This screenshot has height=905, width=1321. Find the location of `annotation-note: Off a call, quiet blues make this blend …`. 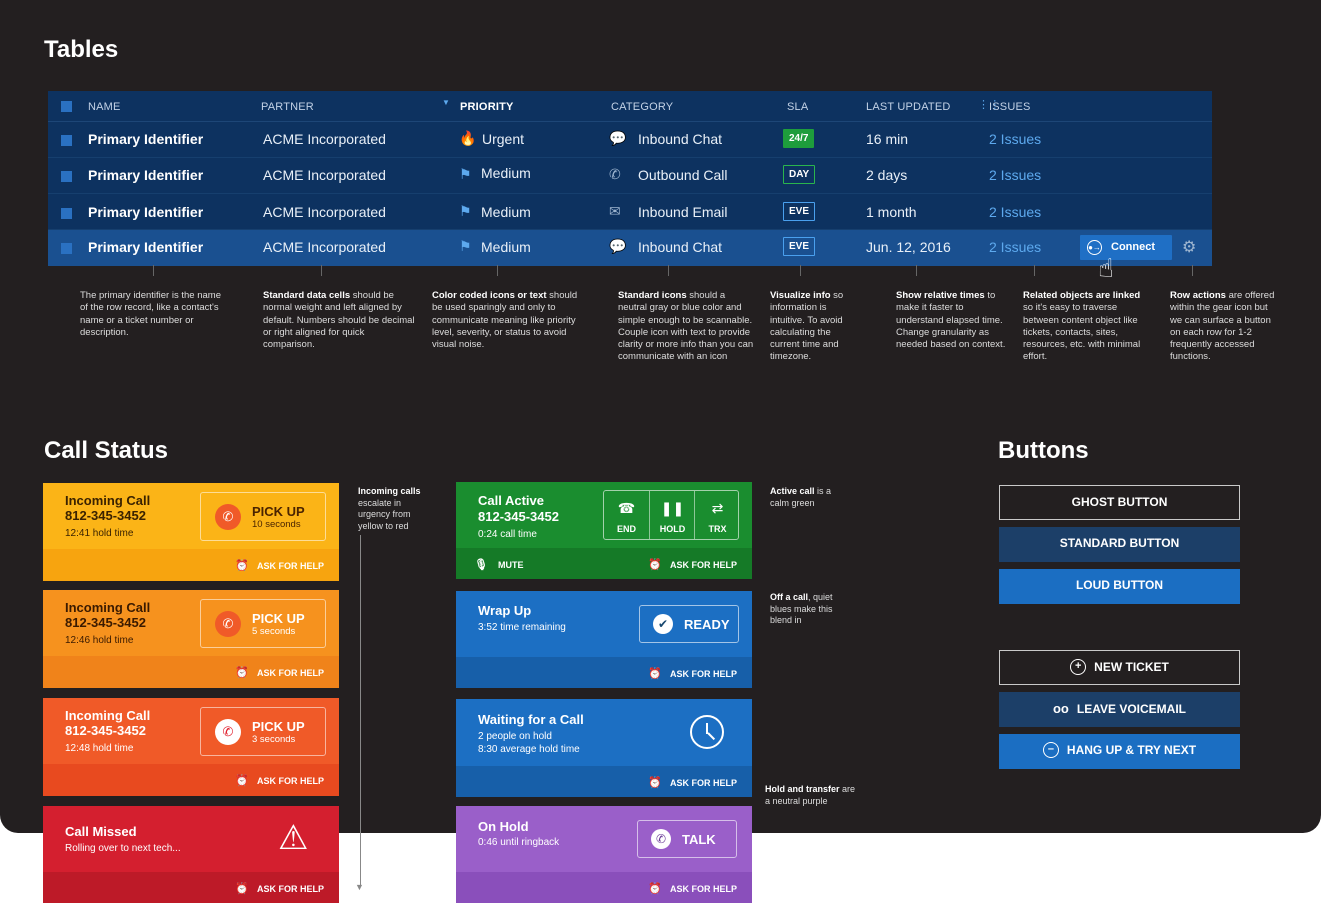

annotation-note: Off a call, quiet blues make this blend … is located at coordinates (801, 608).